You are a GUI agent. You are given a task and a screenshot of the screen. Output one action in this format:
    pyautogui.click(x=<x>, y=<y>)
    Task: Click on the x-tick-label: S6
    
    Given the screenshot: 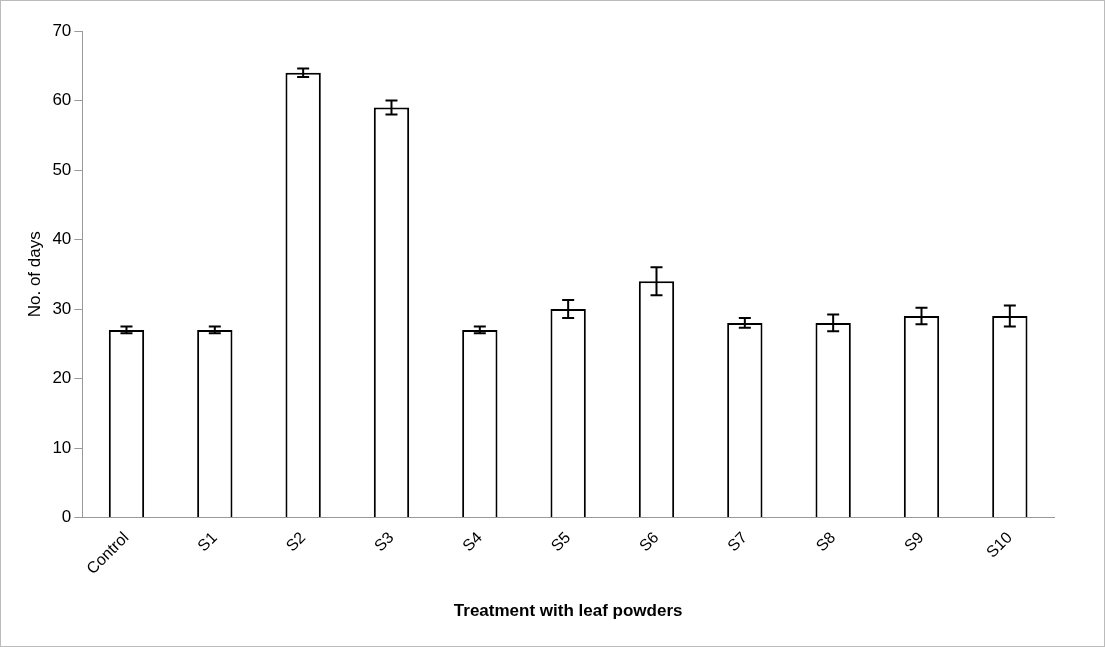 What is the action you would take?
    pyautogui.click(x=648, y=541)
    